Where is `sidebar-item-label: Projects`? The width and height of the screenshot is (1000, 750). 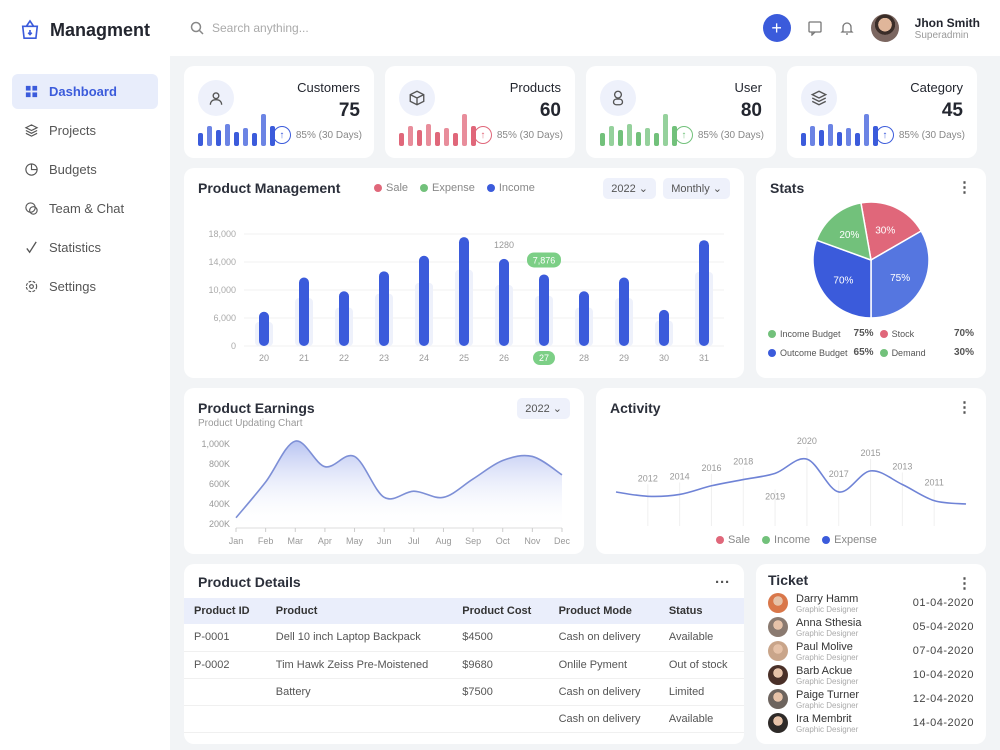 sidebar-item-label: Projects is located at coordinates (72, 130).